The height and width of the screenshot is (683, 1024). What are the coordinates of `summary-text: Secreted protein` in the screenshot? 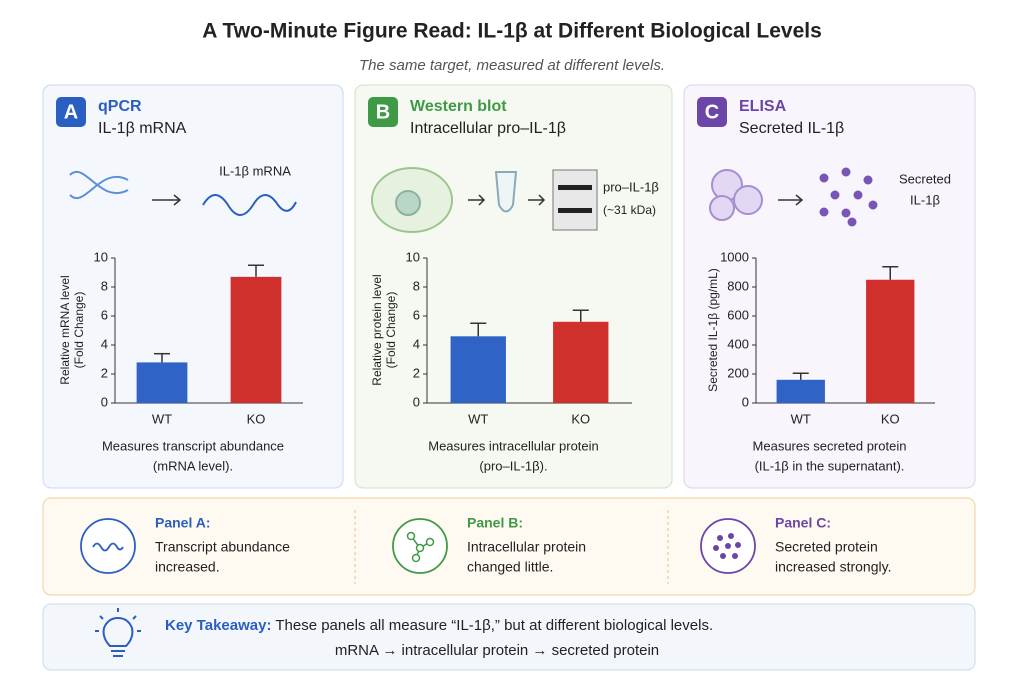 It's located at (826, 547).